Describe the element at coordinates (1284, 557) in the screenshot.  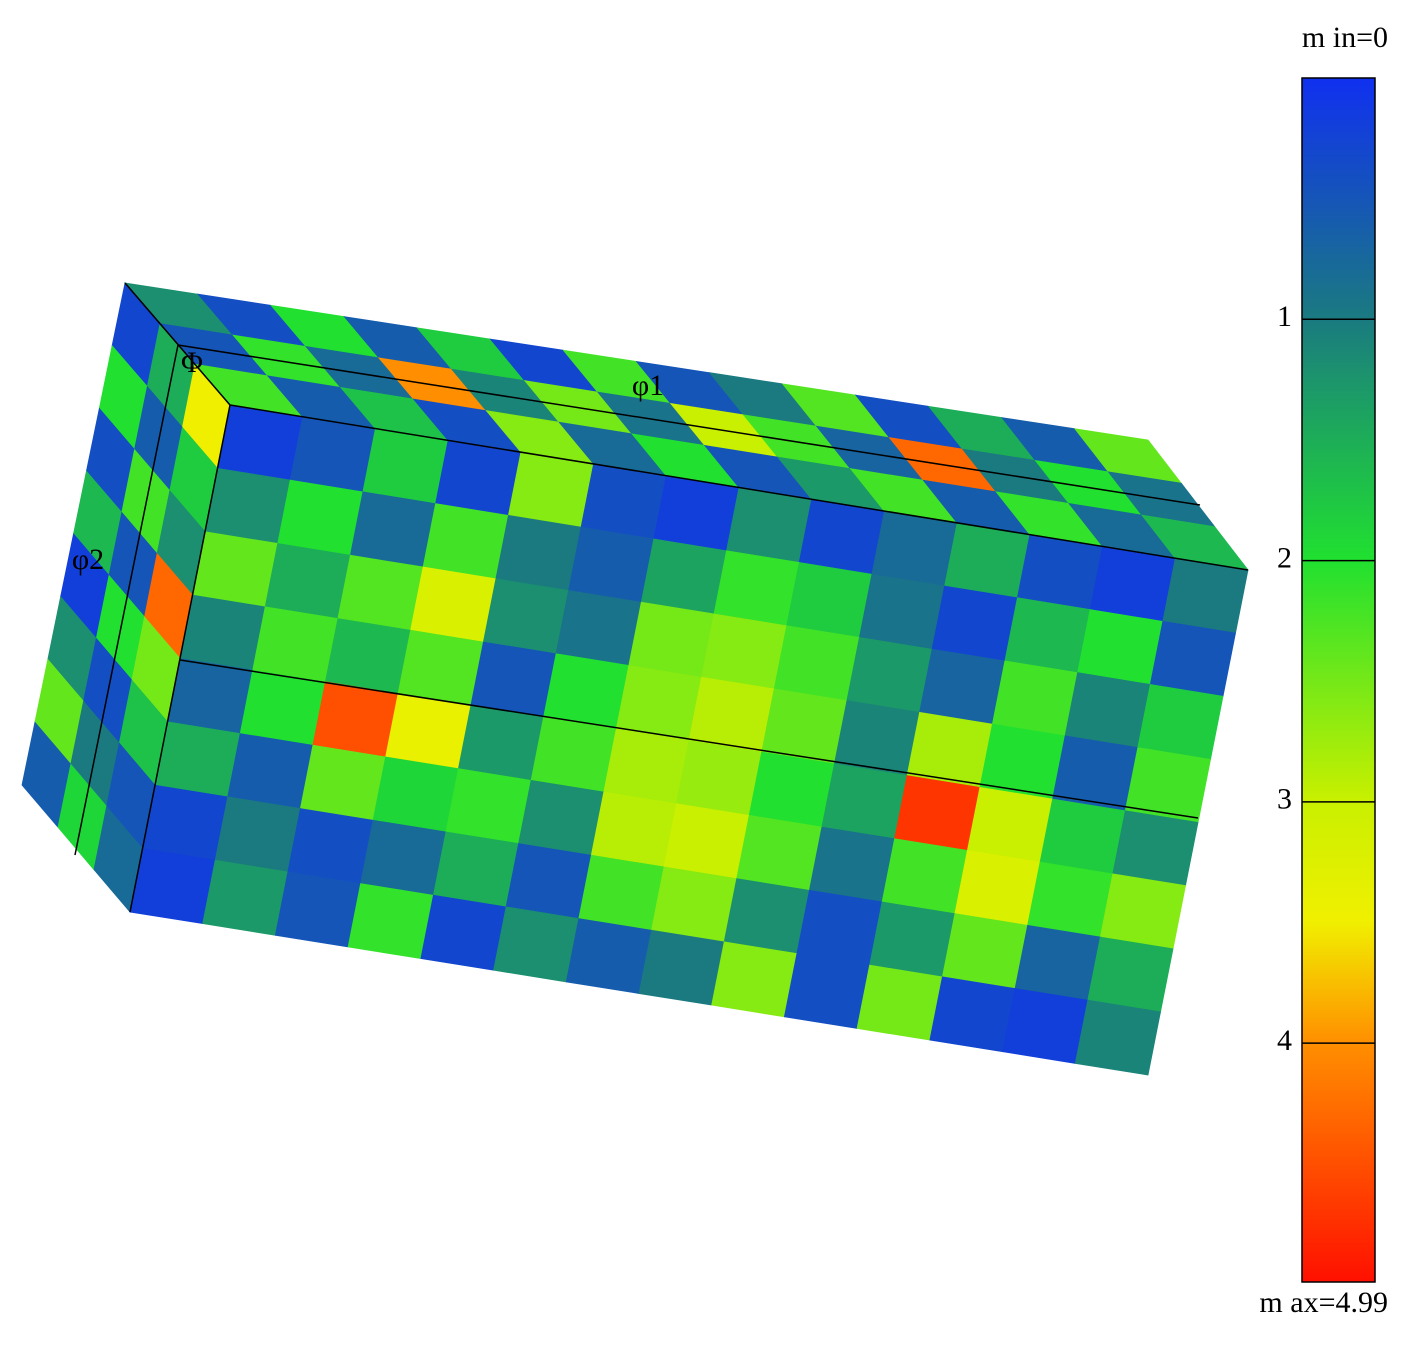
I see `colorbar-tick-label: 2` at that location.